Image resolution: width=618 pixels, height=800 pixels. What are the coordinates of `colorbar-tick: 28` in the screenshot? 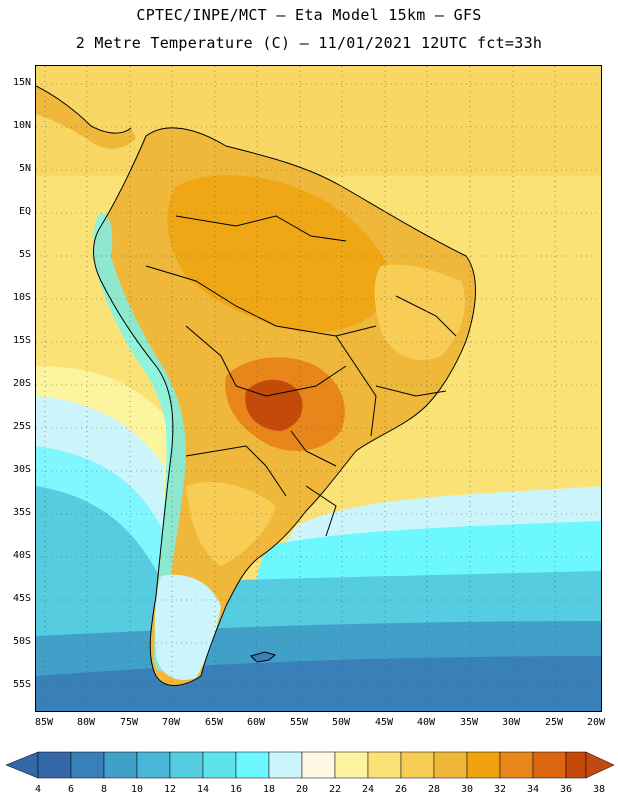 It's located at (434, 789).